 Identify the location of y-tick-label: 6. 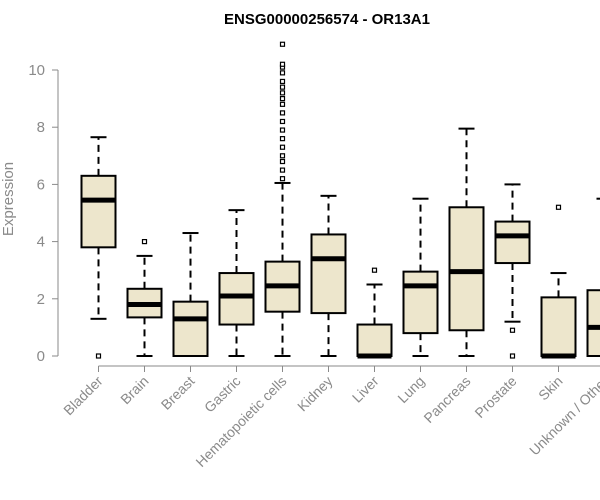
(41, 184).